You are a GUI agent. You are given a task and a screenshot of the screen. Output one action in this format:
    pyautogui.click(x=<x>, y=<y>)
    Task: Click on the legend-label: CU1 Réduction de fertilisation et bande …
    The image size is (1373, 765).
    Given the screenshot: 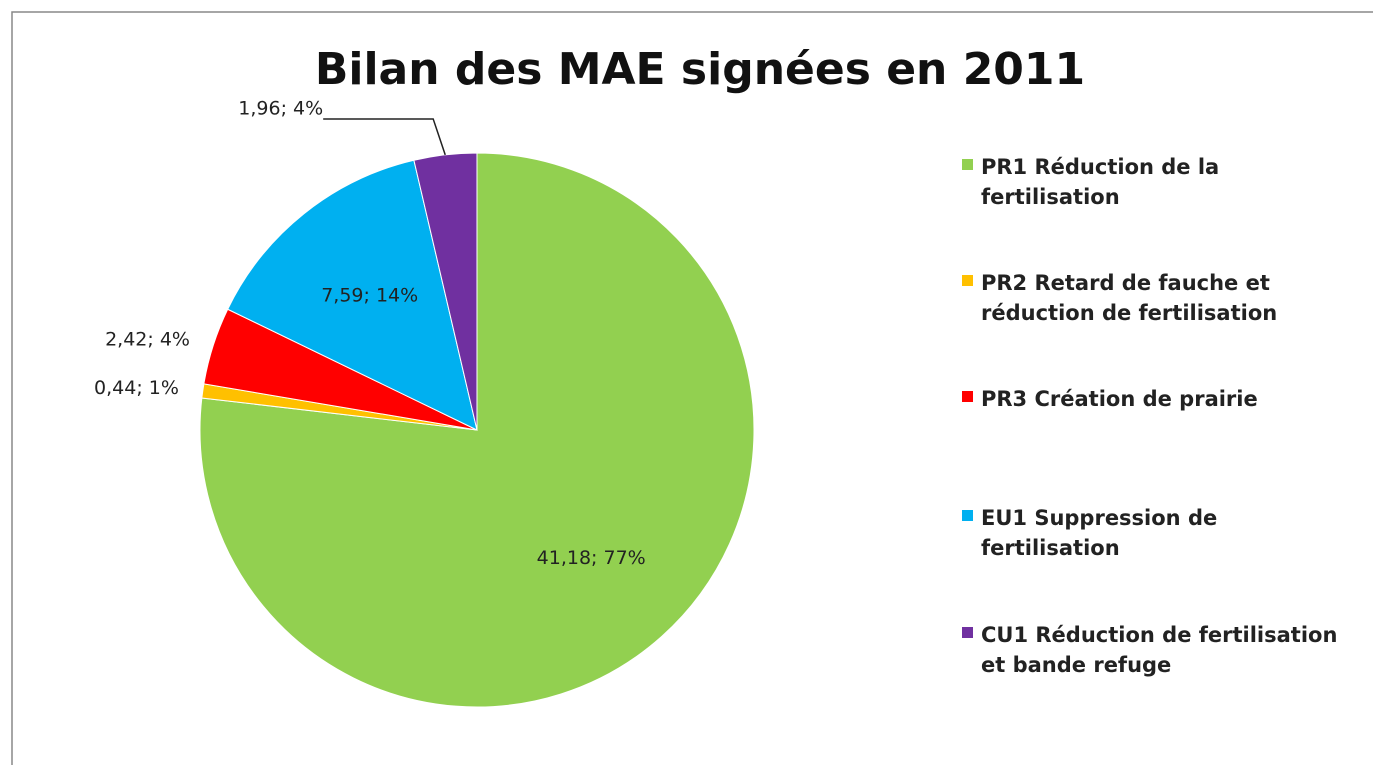 What is the action you would take?
    pyautogui.click(x=1159, y=650)
    